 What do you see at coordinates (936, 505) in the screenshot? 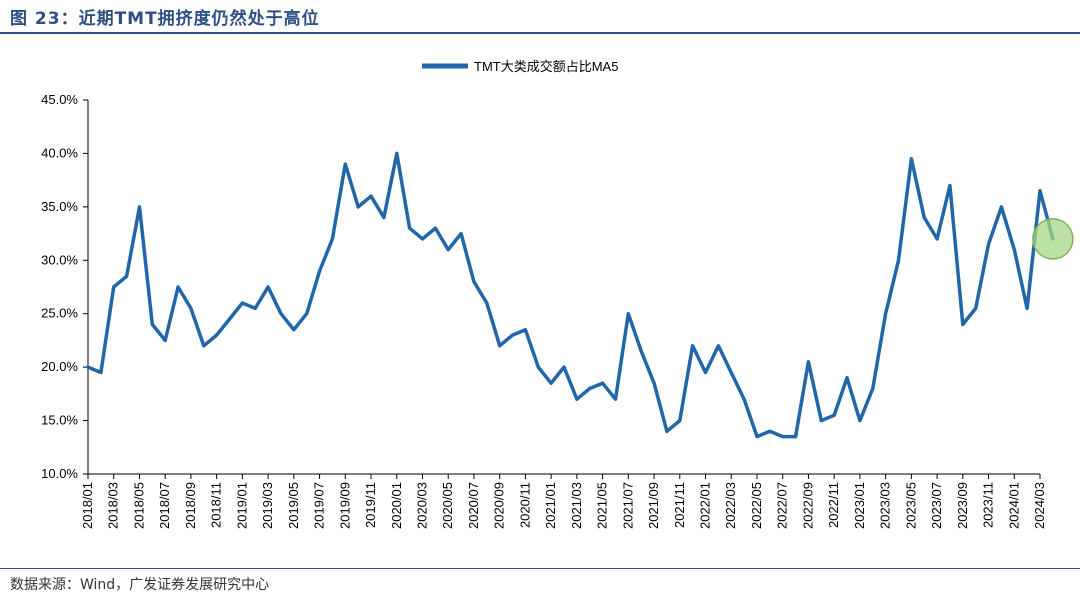
I see `x-tick-label: 2023/07` at bounding box center [936, 505].